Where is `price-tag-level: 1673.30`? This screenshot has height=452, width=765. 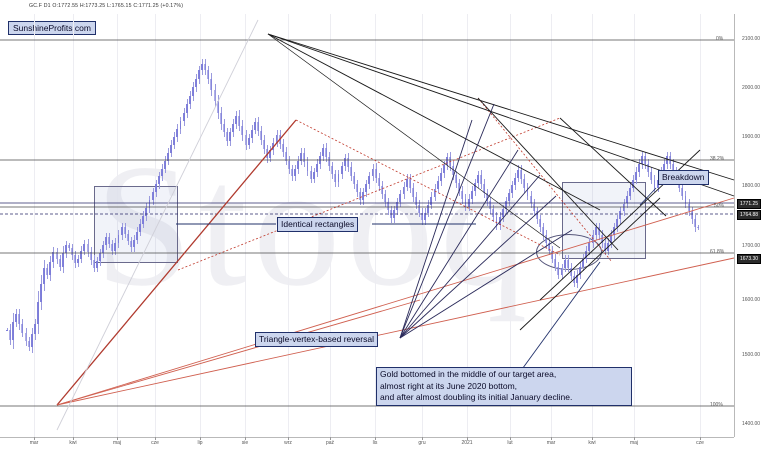
price-tag-level: 1673.30 is located at coordinates (749, 259).